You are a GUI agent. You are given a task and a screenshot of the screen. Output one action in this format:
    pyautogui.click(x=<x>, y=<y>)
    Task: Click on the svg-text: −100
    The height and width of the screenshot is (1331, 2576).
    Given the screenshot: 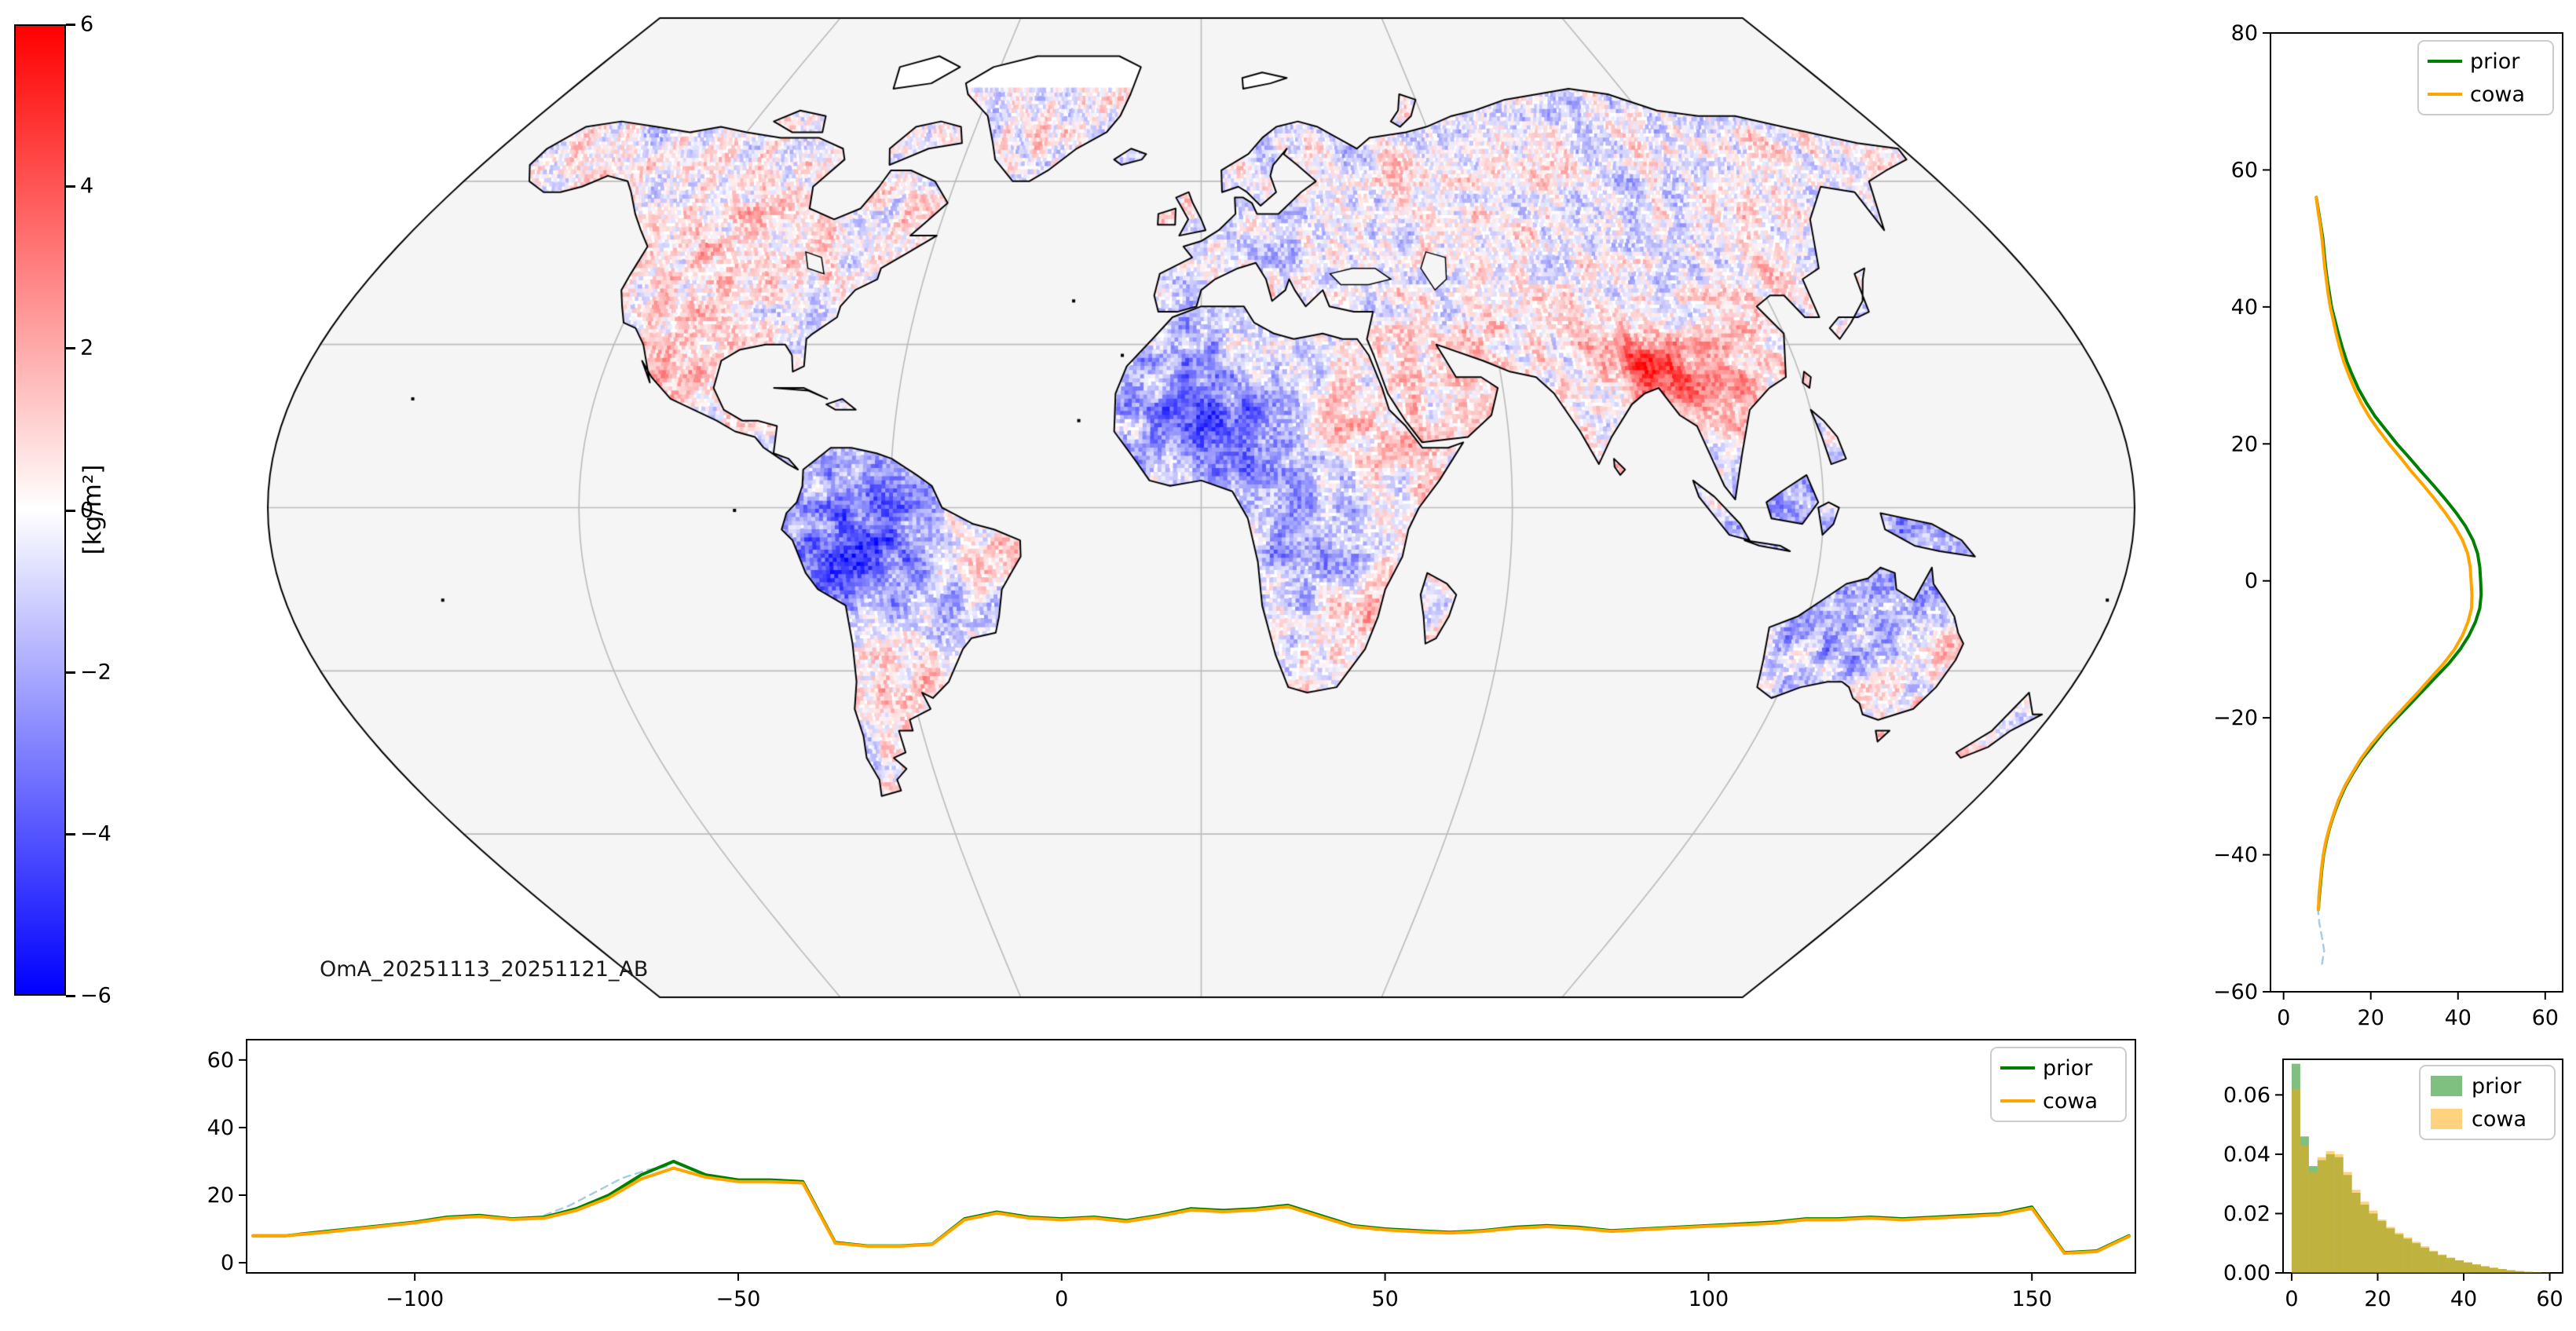 What is the action you would take?
    pyautogui.click(x=415, y=1299)
    